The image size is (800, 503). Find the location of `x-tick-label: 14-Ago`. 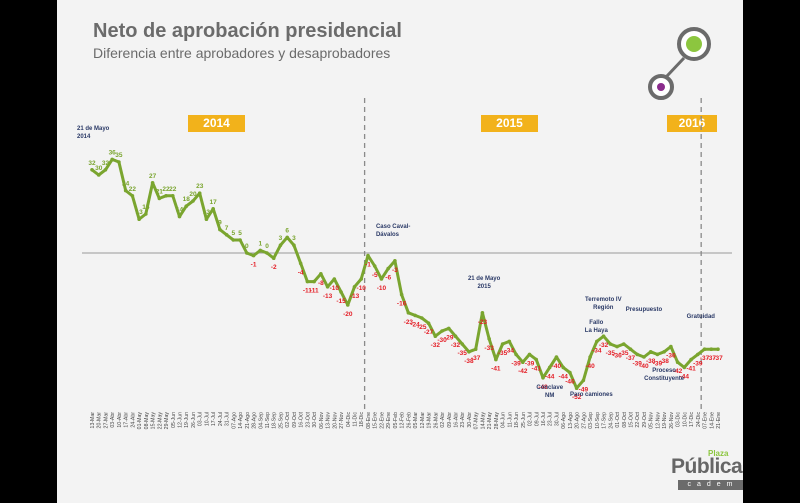

x-tick-label: 14-Ago is located at coordinates (241, 420).